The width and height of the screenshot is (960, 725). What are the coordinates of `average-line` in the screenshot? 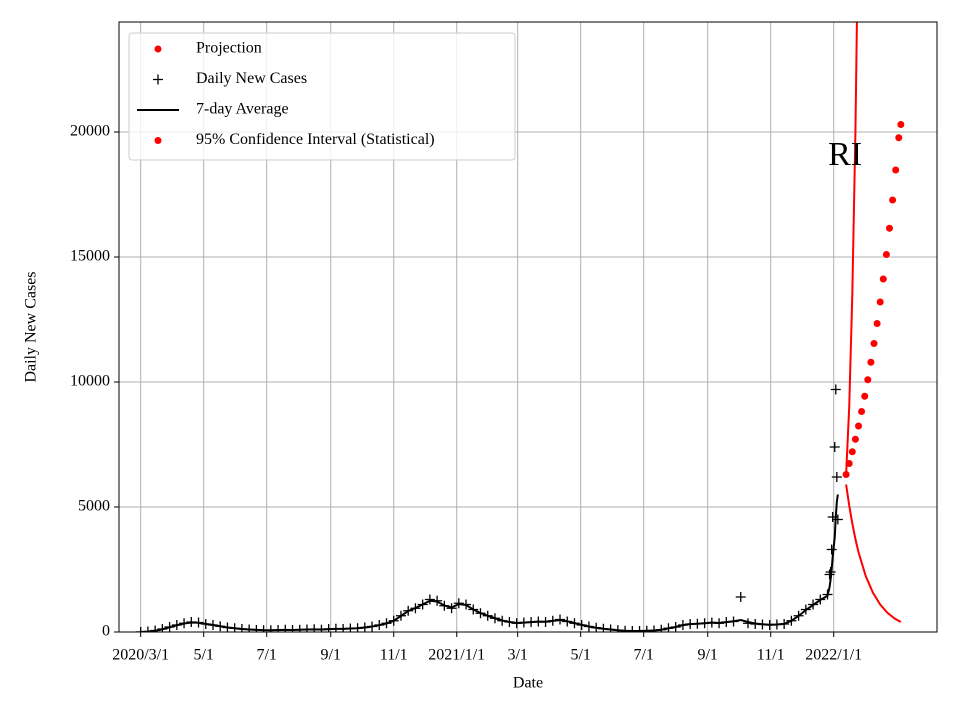 It's located at (489, 563).